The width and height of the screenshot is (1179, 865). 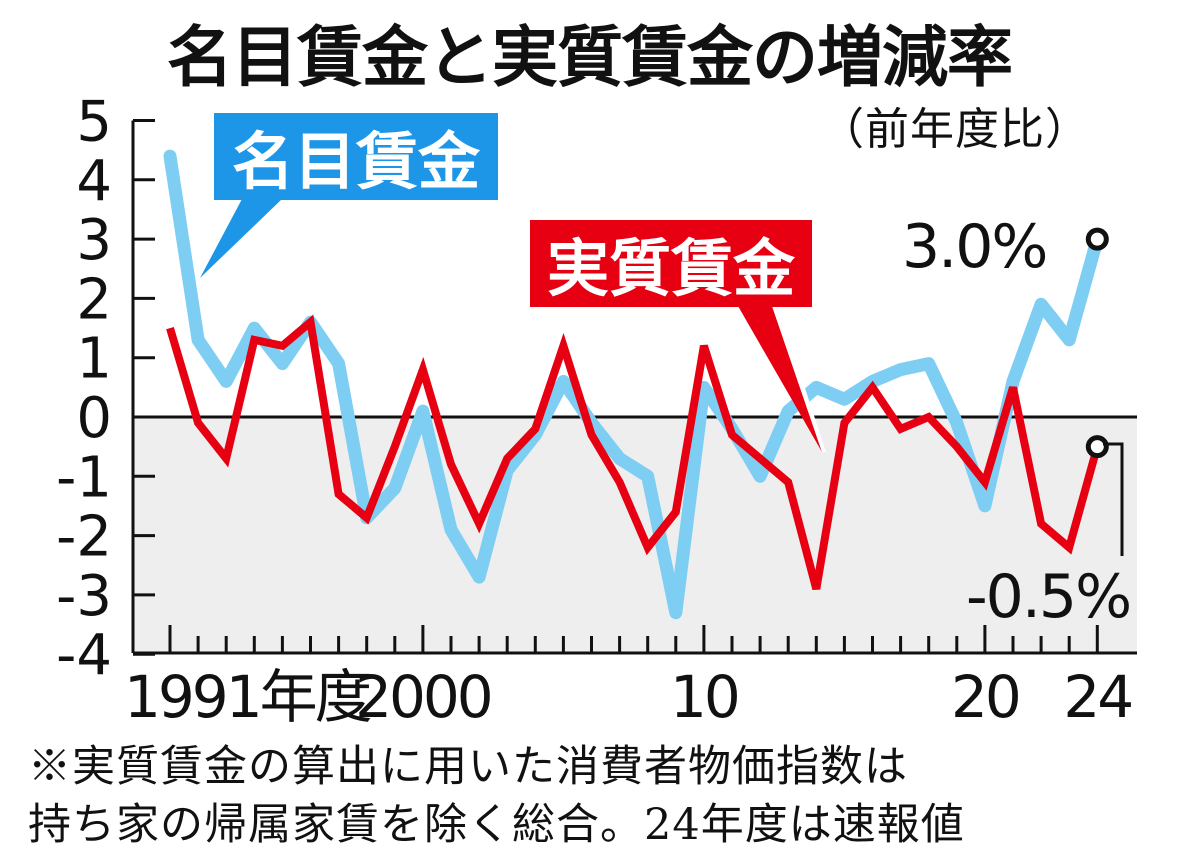 What do you see at coordinates (241, 238) in the screenshot?
I see `nominal-callout-pointer` at bounding box center [241, 238].